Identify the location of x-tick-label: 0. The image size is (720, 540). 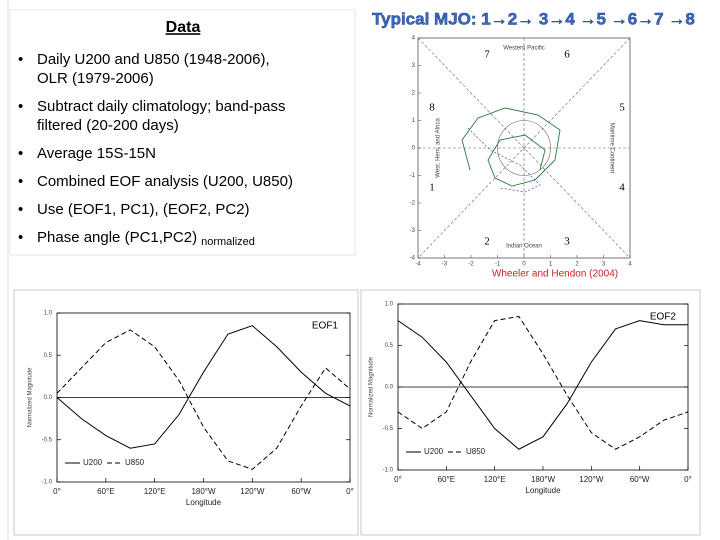
(524, 265).